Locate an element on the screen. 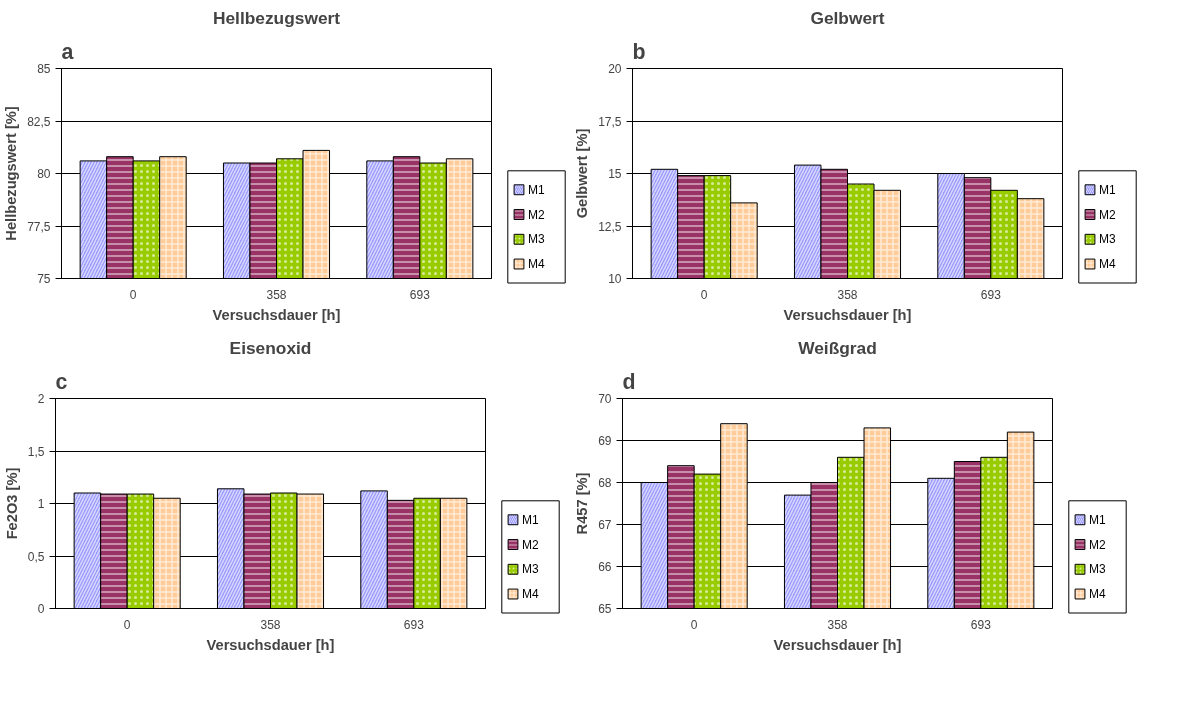 This screenshot has width=1182, height=719. y-tick-label: 2 is located at coordinates (41, 399).